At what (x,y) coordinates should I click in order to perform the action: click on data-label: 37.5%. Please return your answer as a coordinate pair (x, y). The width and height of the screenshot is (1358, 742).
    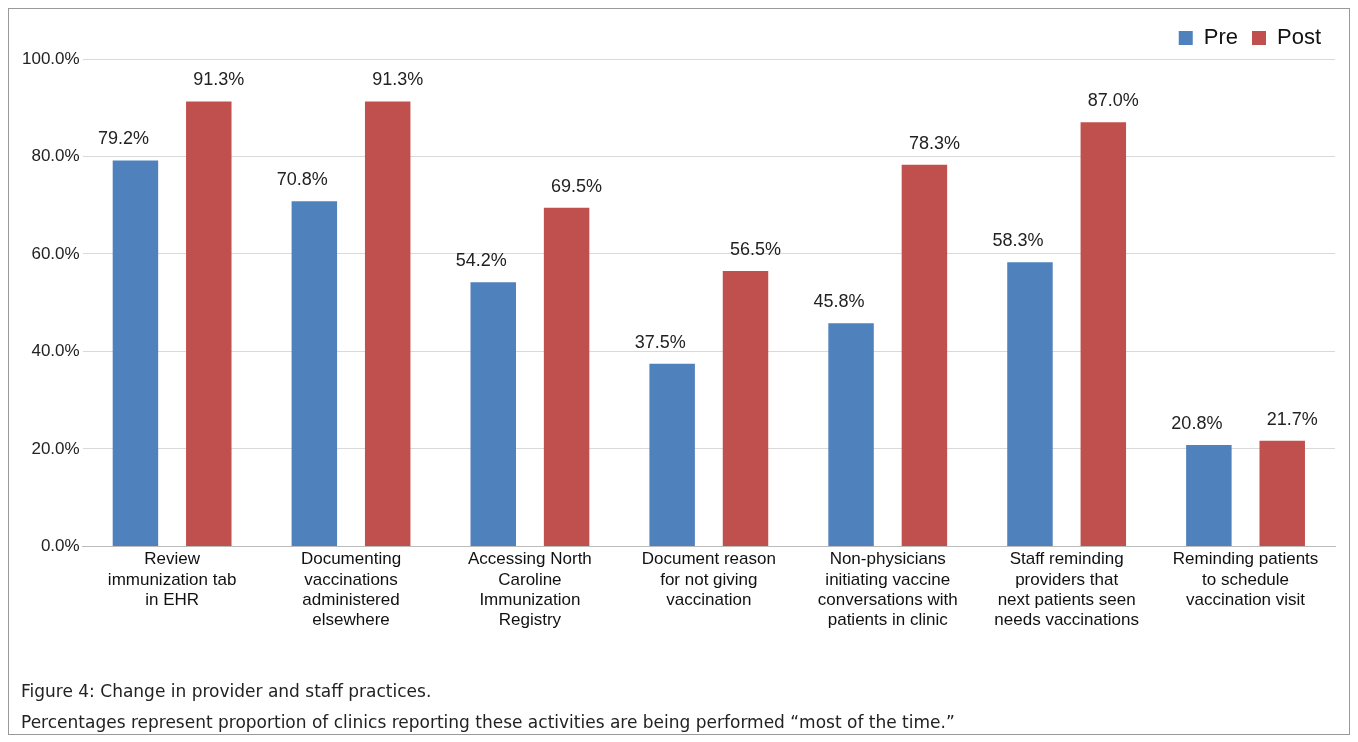
    Looking at the image, I should click on (660, 341).